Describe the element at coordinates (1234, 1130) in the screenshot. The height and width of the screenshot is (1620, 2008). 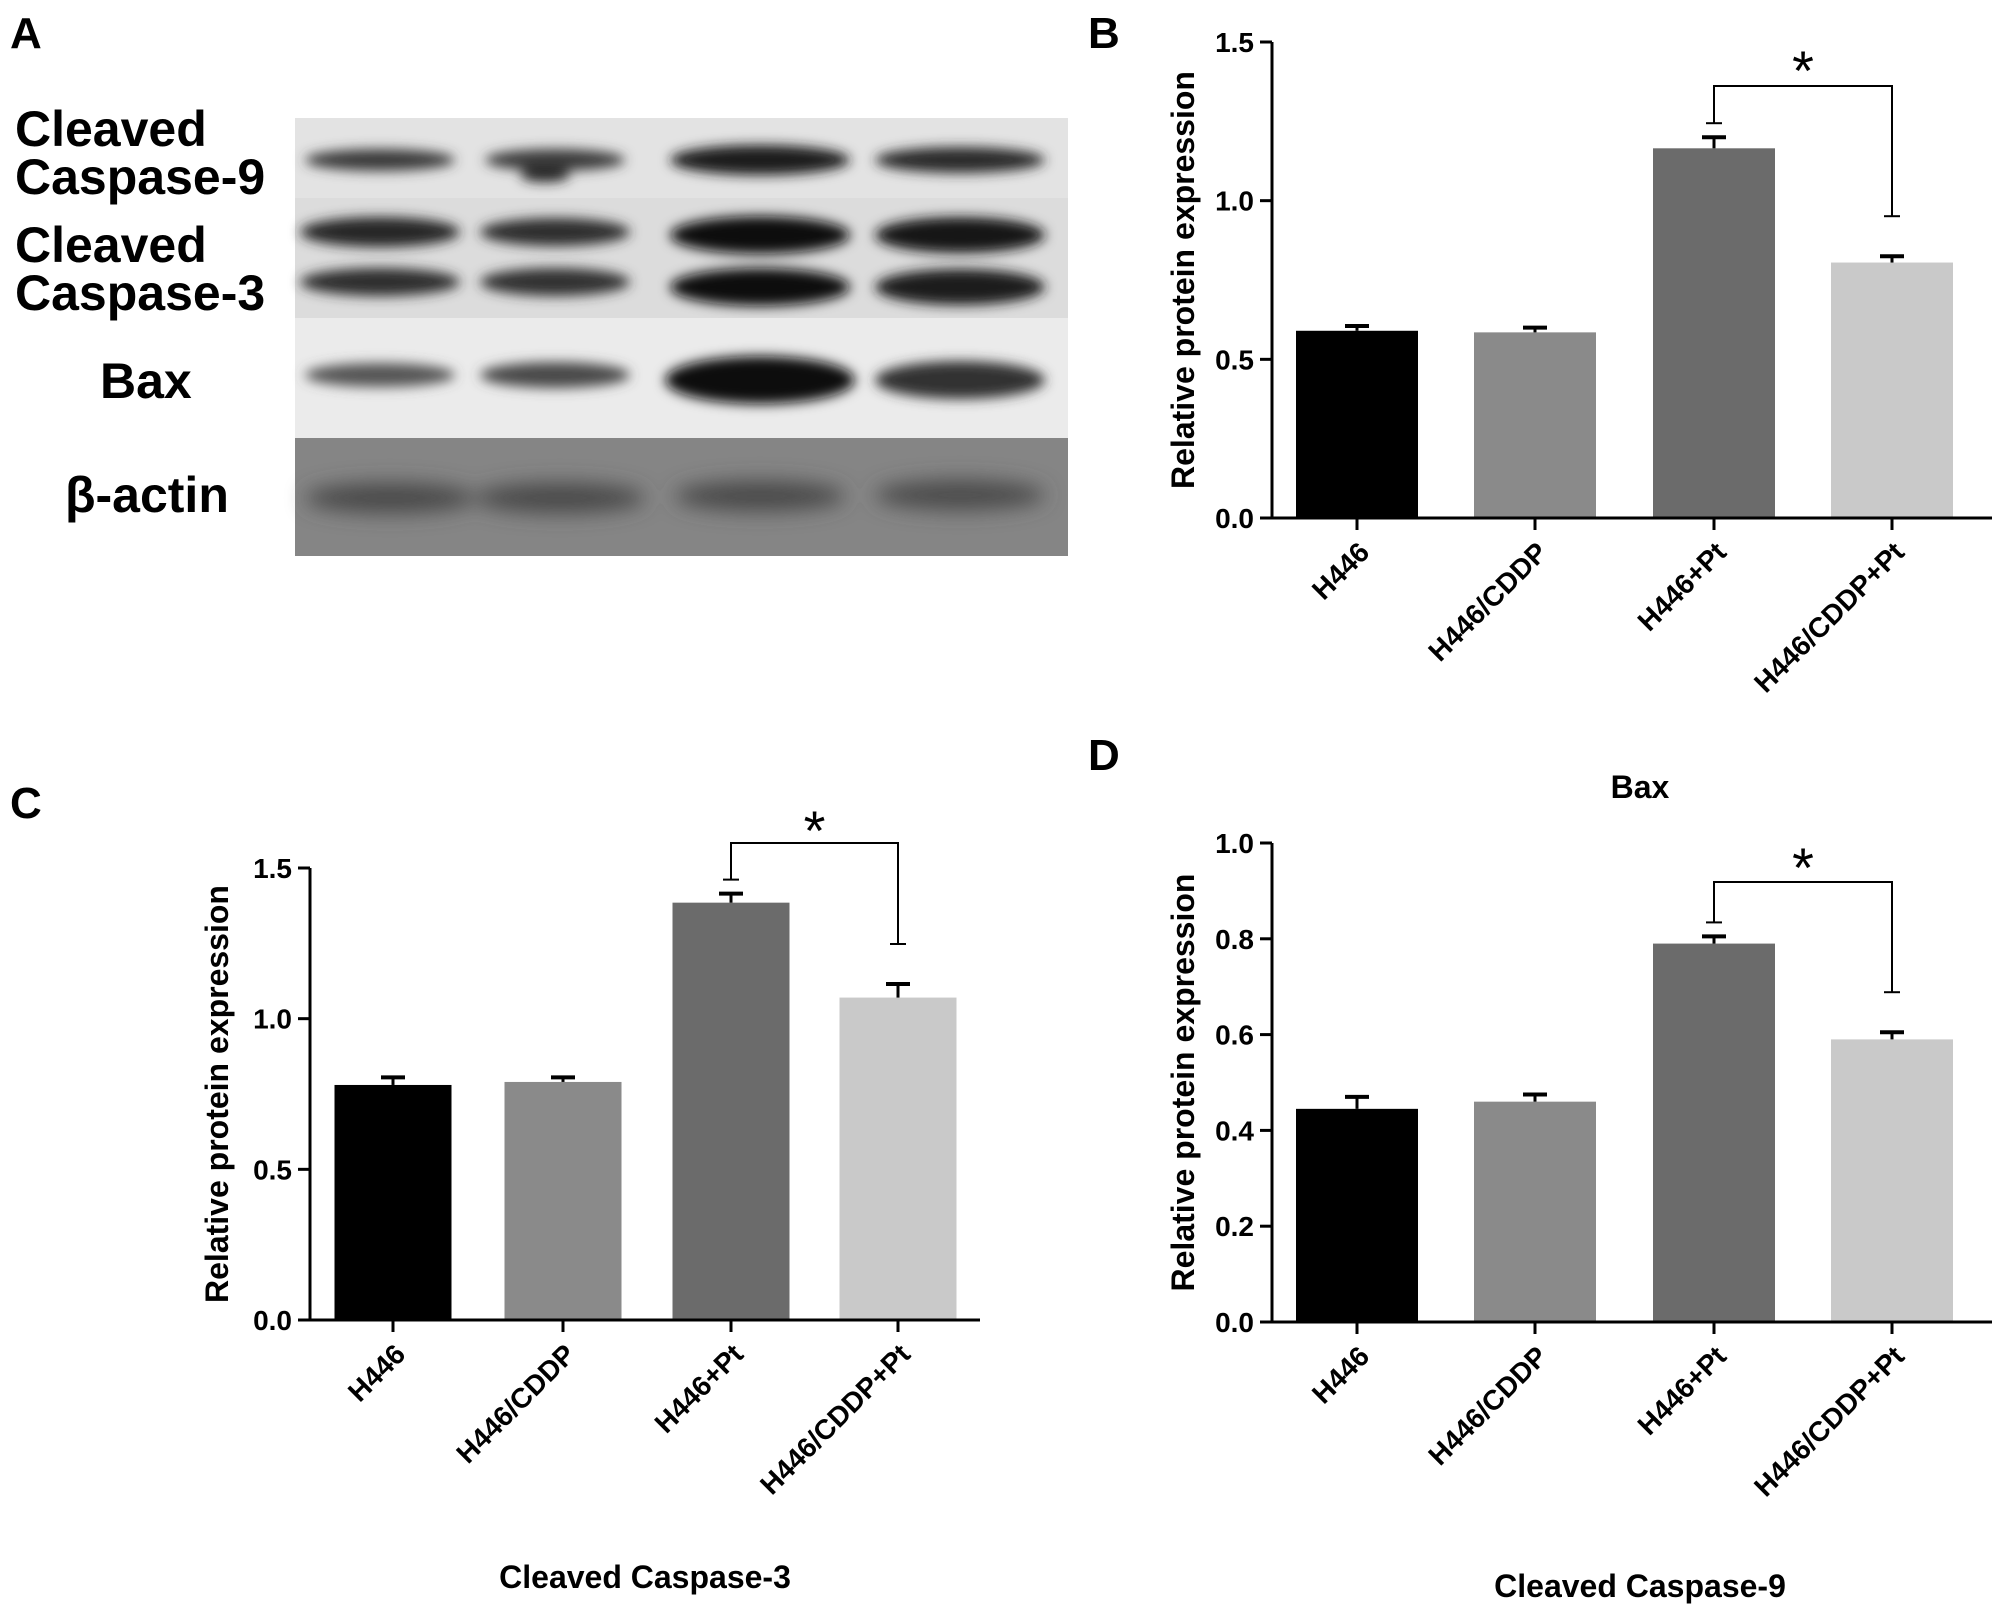
I see `y-tick-label-d-2: 0.4` at that location.